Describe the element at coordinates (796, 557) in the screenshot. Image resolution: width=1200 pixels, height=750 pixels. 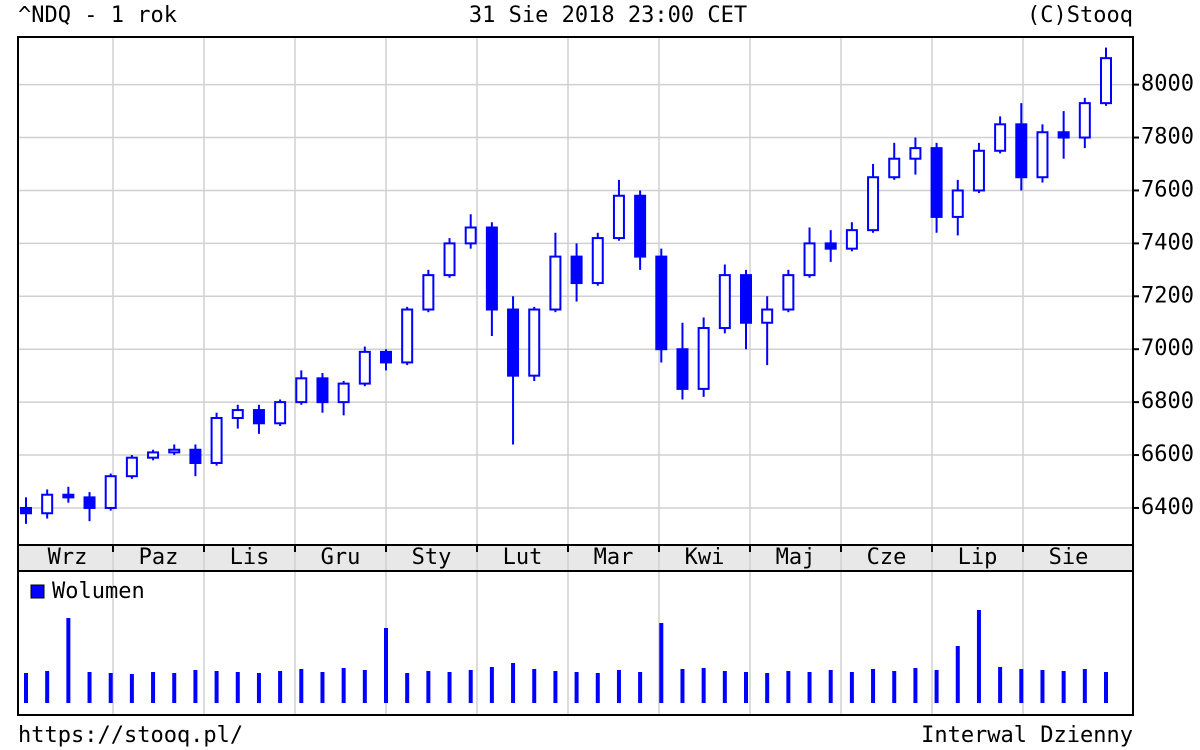
I see `x-tick-label: Maj` at that location.